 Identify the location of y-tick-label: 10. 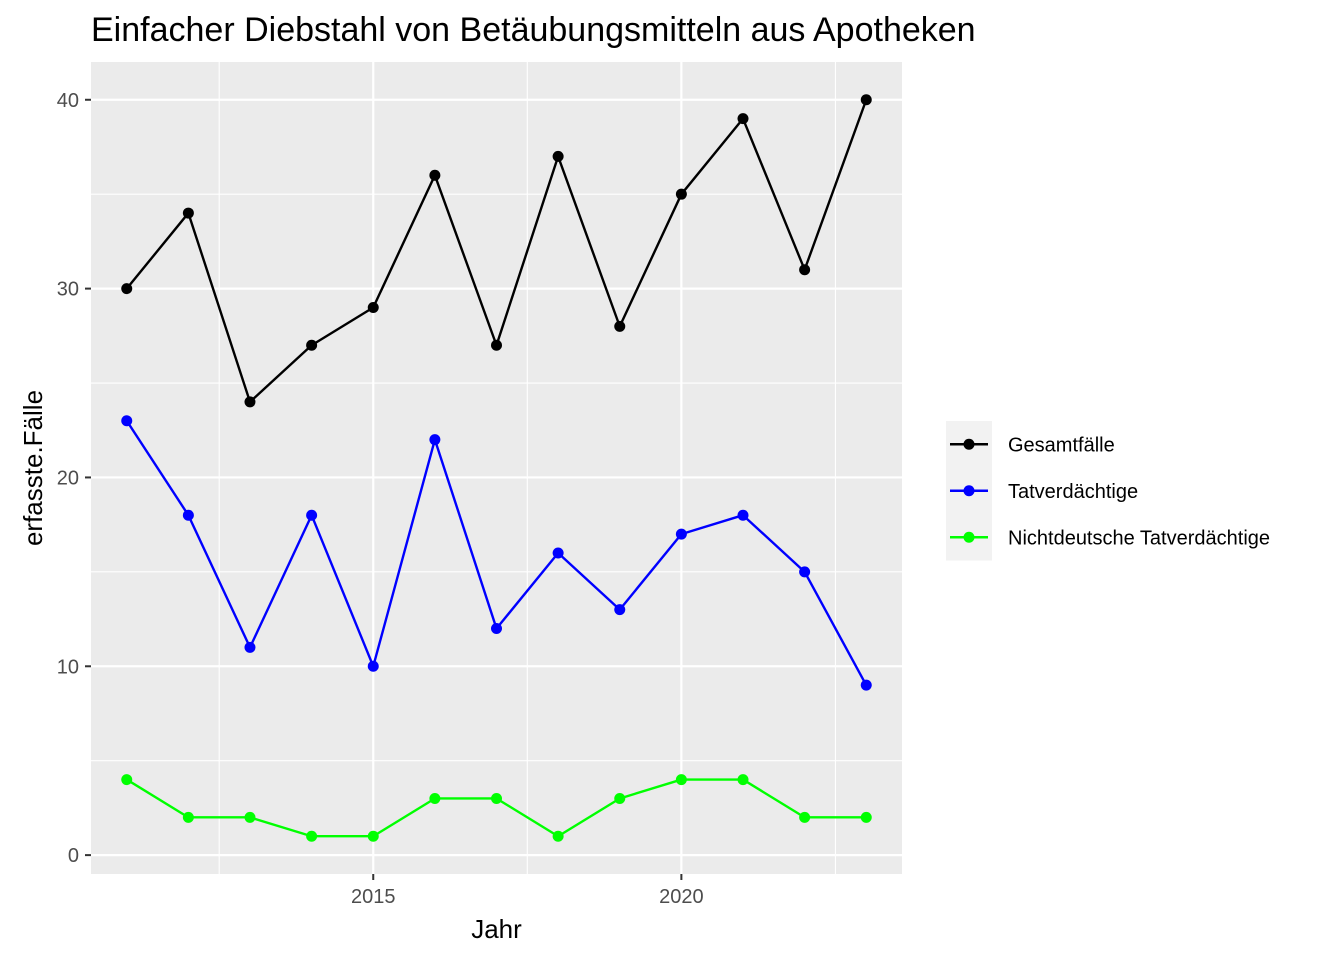
(68, 667).